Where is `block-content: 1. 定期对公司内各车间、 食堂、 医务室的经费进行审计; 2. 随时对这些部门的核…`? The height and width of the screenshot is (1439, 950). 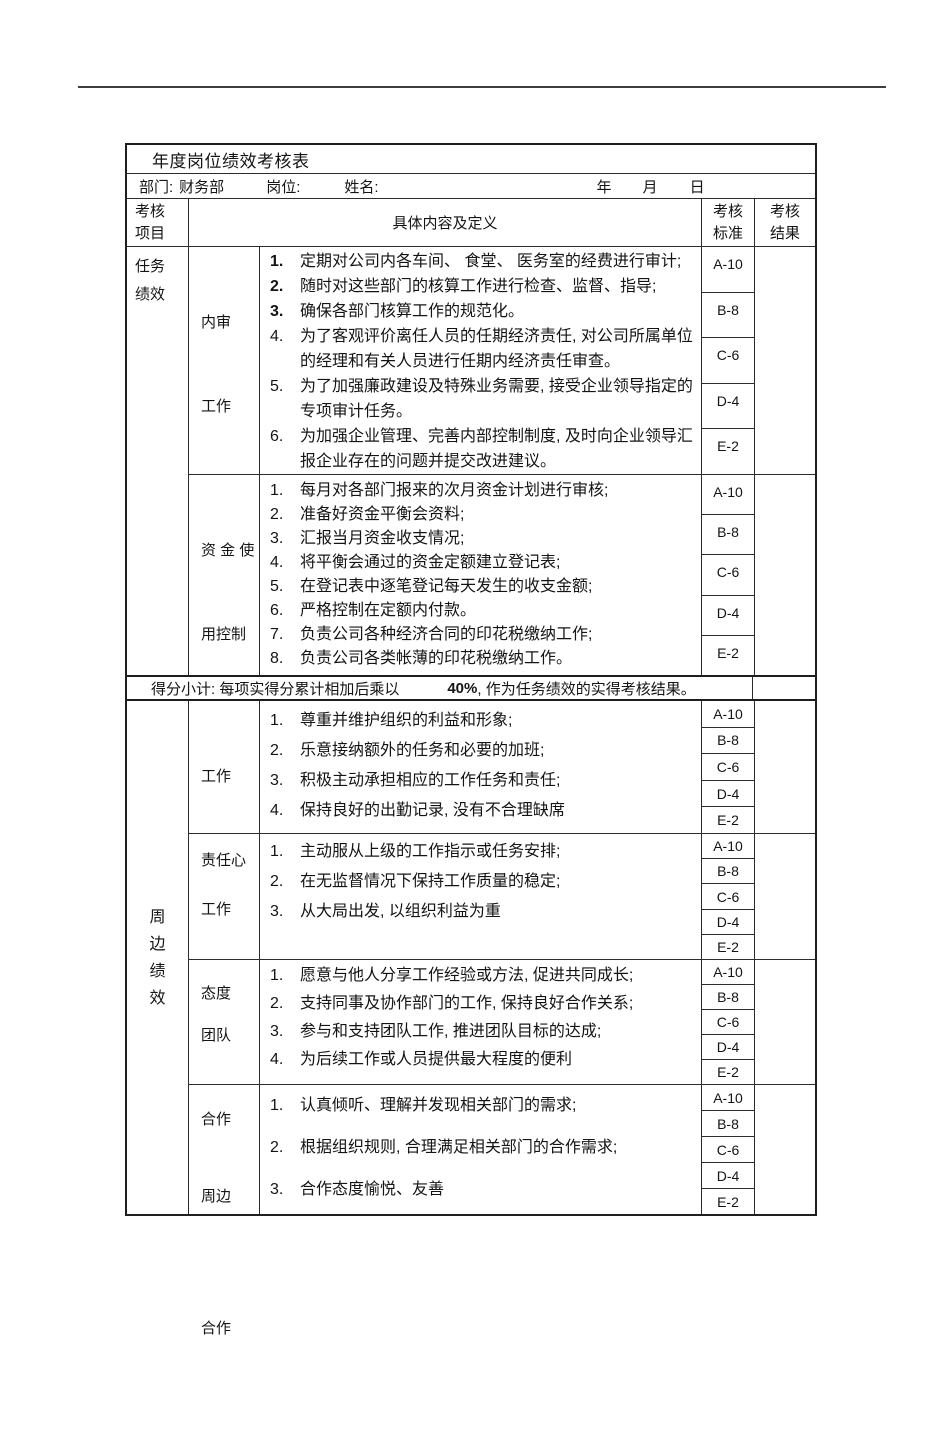 block-content: 1. 定期对公司内各车间、 食堂、 医务室的经费进行审计; 2. 随时对这些部门的核… is located at coordinates (481, 360).